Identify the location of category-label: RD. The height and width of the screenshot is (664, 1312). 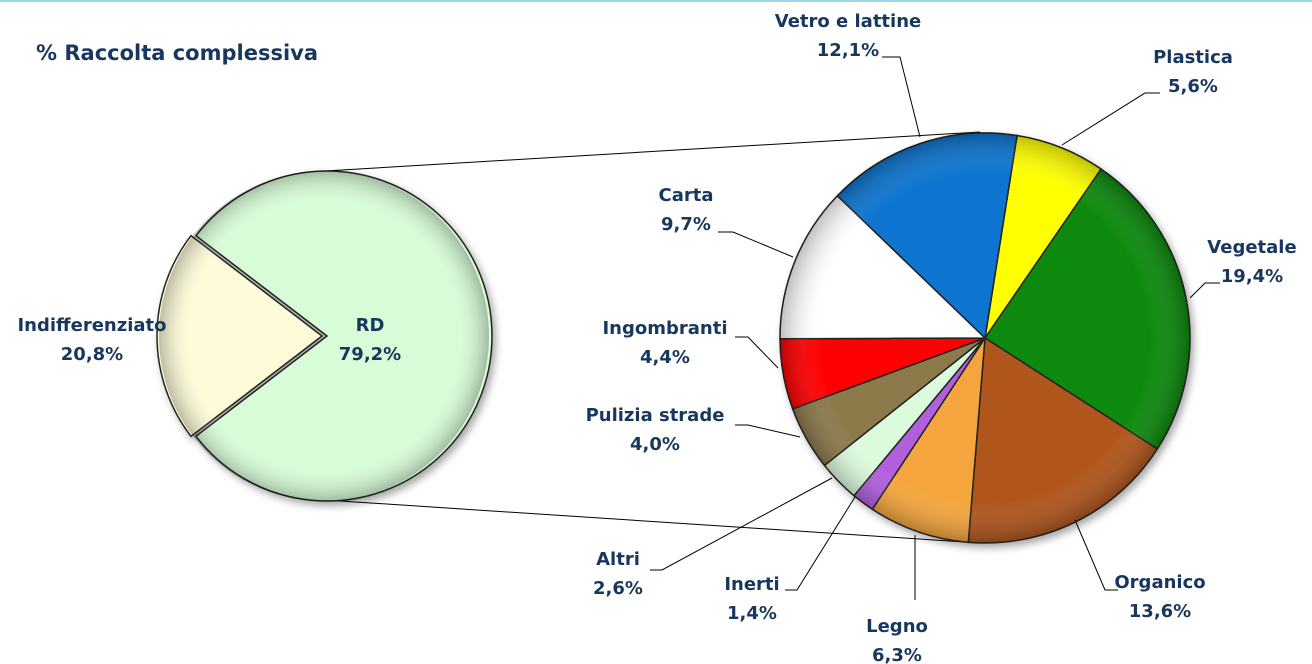
(370, 325).